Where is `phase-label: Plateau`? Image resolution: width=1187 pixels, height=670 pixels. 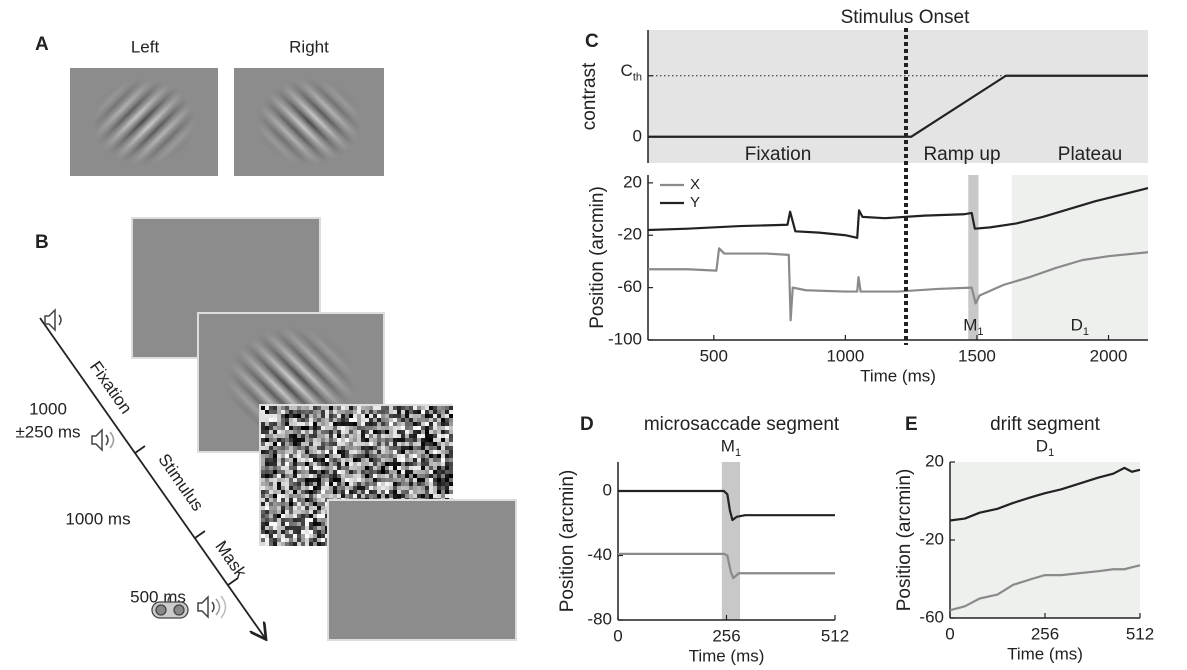 phase-label: Plateau is located at coordinates (1090, 154).